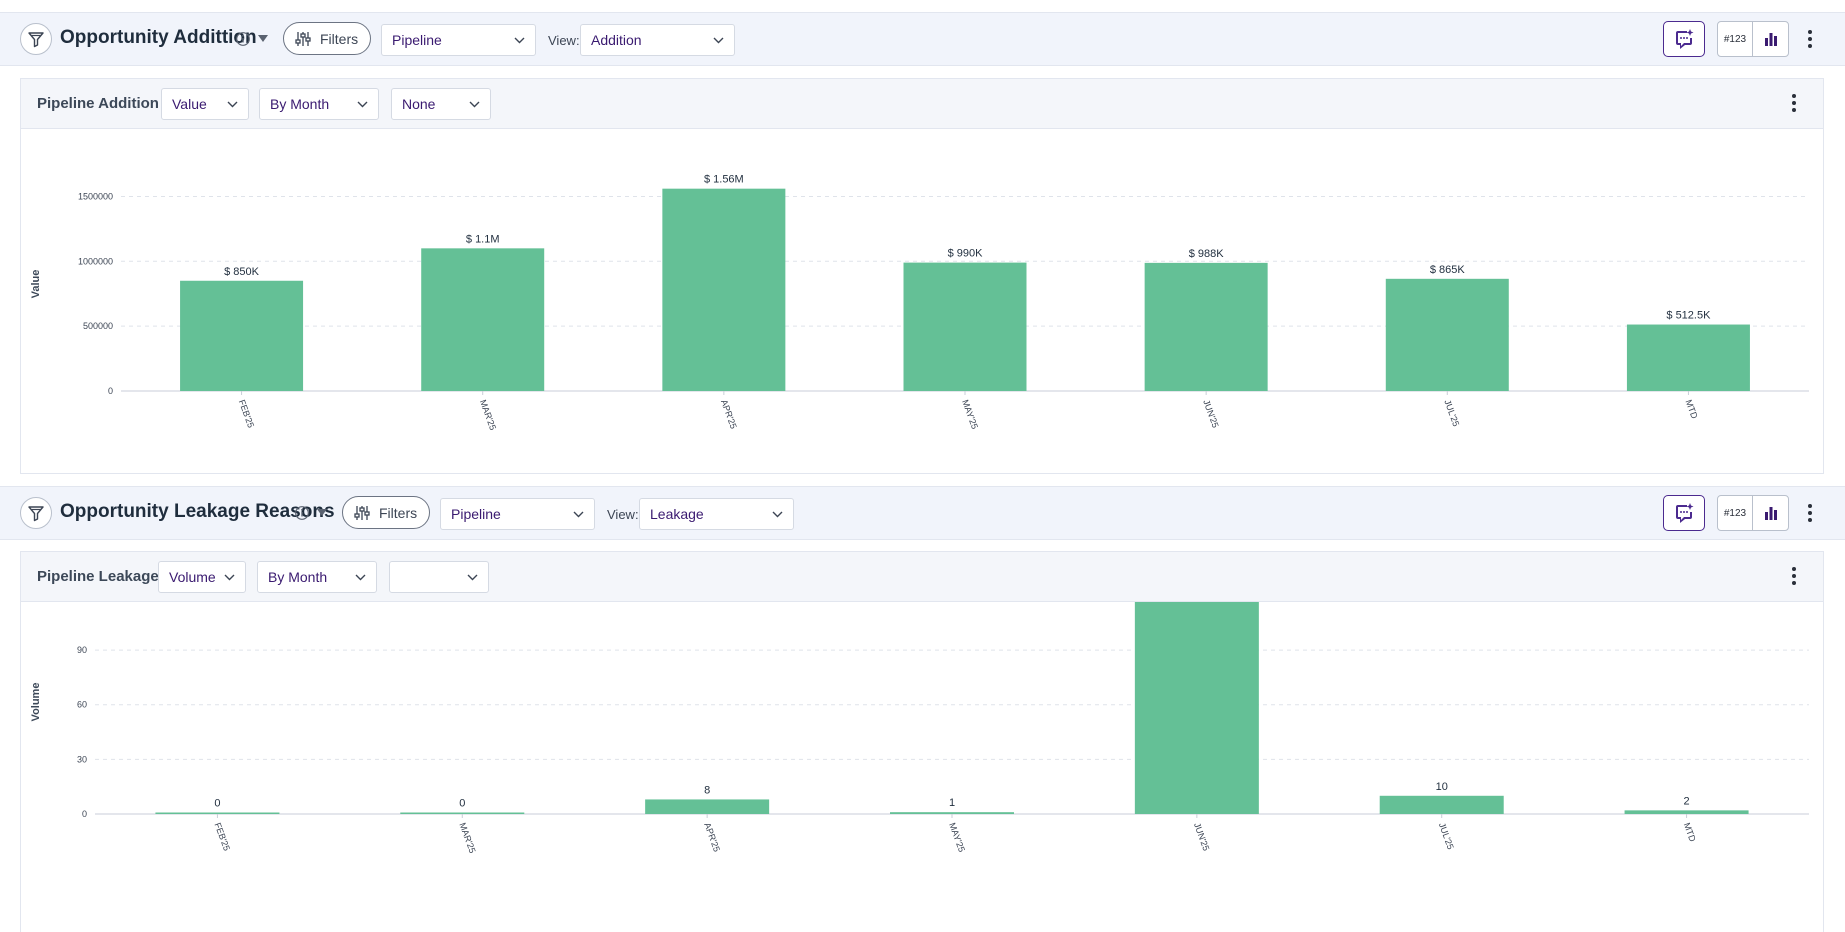  What do you see at coordinates (1210, 413) in the screenshot?
I see `x-tick-label: JUN'25` at bounding box center [1210, 413].